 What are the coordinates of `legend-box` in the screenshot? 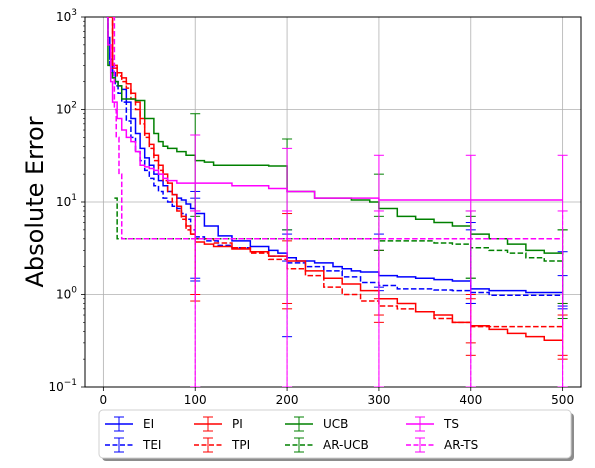 It's located at (335, 434).